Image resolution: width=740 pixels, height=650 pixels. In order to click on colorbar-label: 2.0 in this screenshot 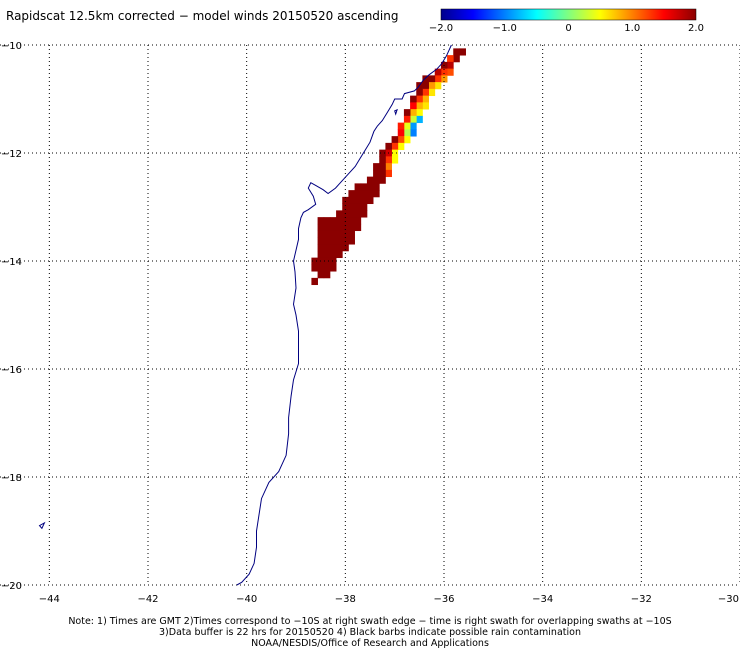, I will do `click(696, 28)`.